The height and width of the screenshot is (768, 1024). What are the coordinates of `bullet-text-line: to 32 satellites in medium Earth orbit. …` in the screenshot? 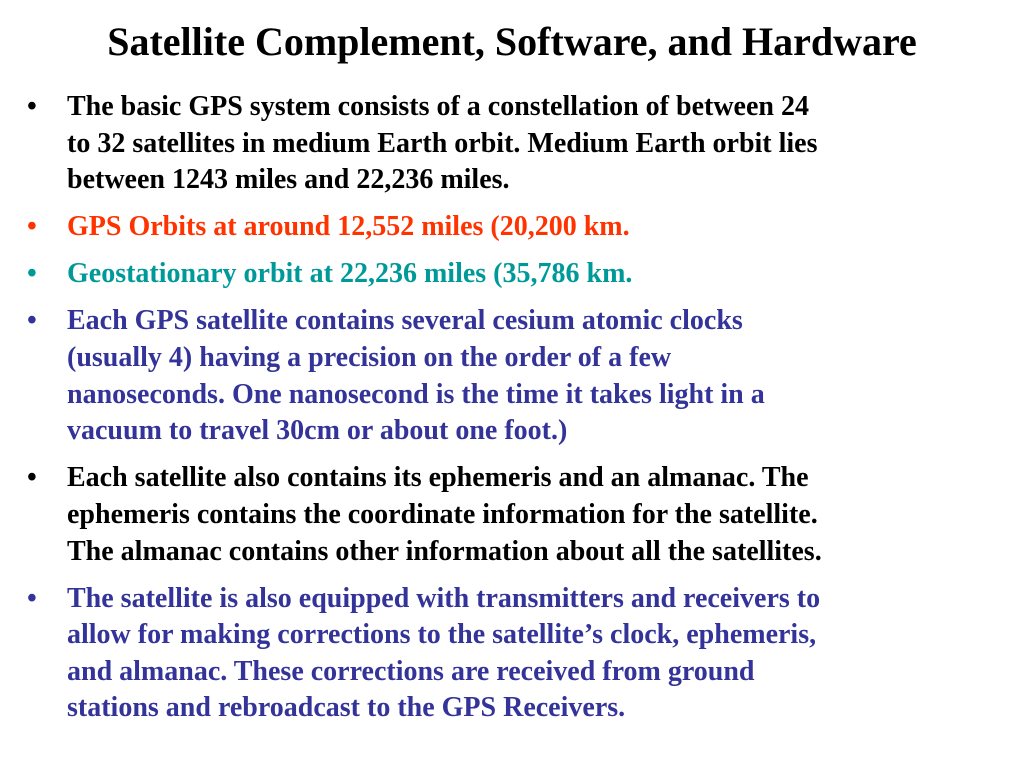 It's located at (442, 143).